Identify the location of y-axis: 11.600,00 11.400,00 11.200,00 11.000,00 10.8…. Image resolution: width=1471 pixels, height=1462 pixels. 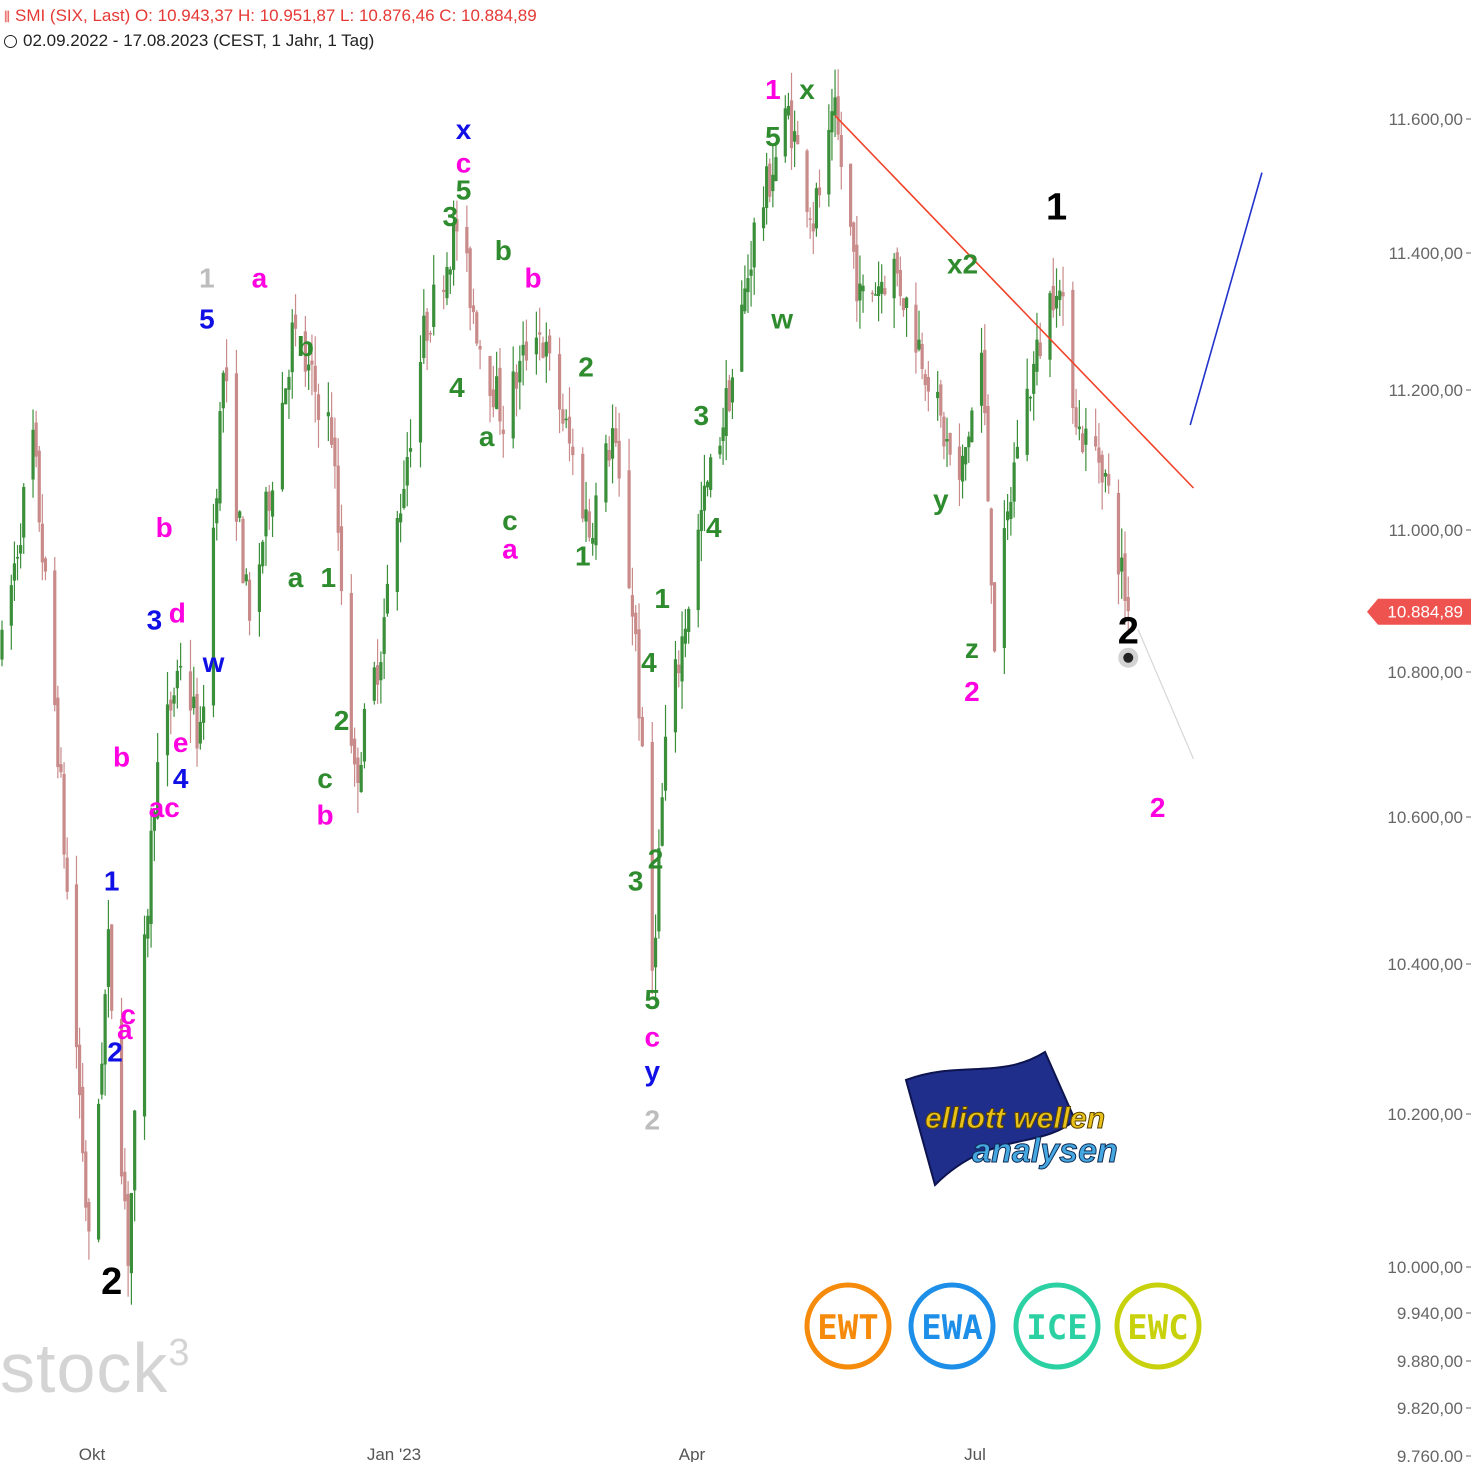
(1419, 786).